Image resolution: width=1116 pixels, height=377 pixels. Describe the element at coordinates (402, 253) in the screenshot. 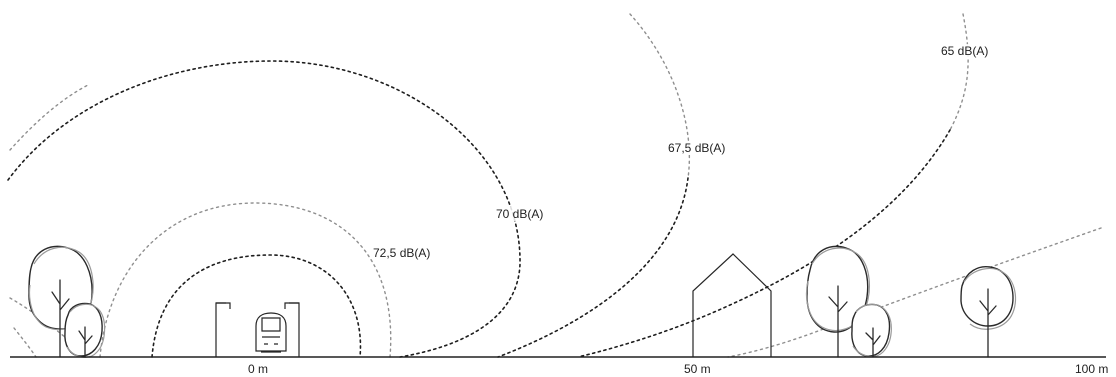

I see `noise-label-72-5: 72,5 dB(A)` at that location.